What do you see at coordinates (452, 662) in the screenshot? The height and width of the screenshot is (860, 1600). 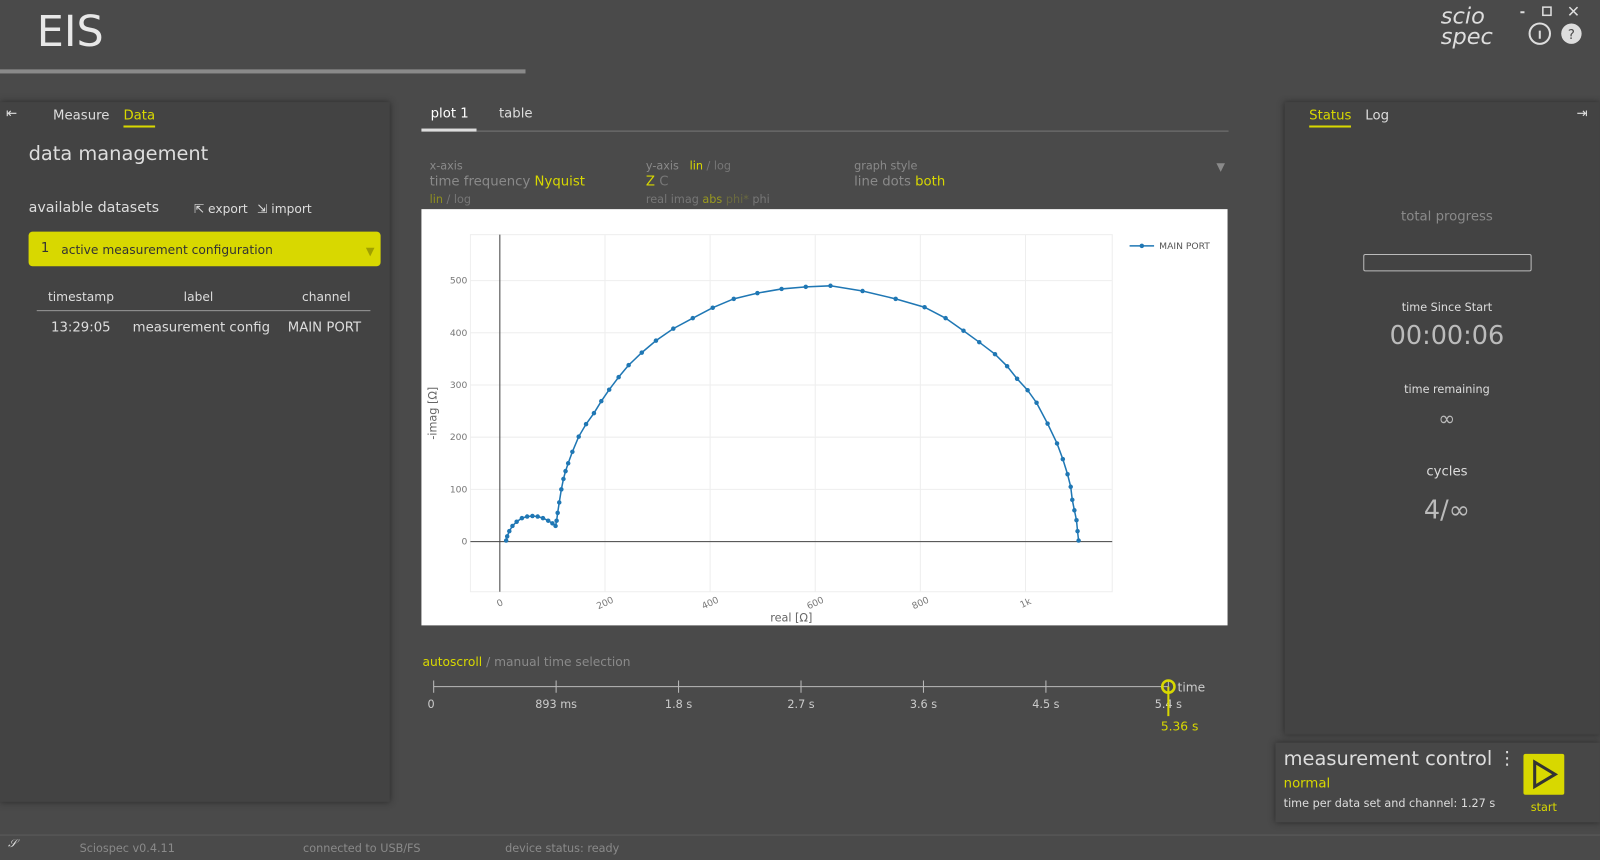 I see `option-active: autoscroll` at bounding box center [452, 662].